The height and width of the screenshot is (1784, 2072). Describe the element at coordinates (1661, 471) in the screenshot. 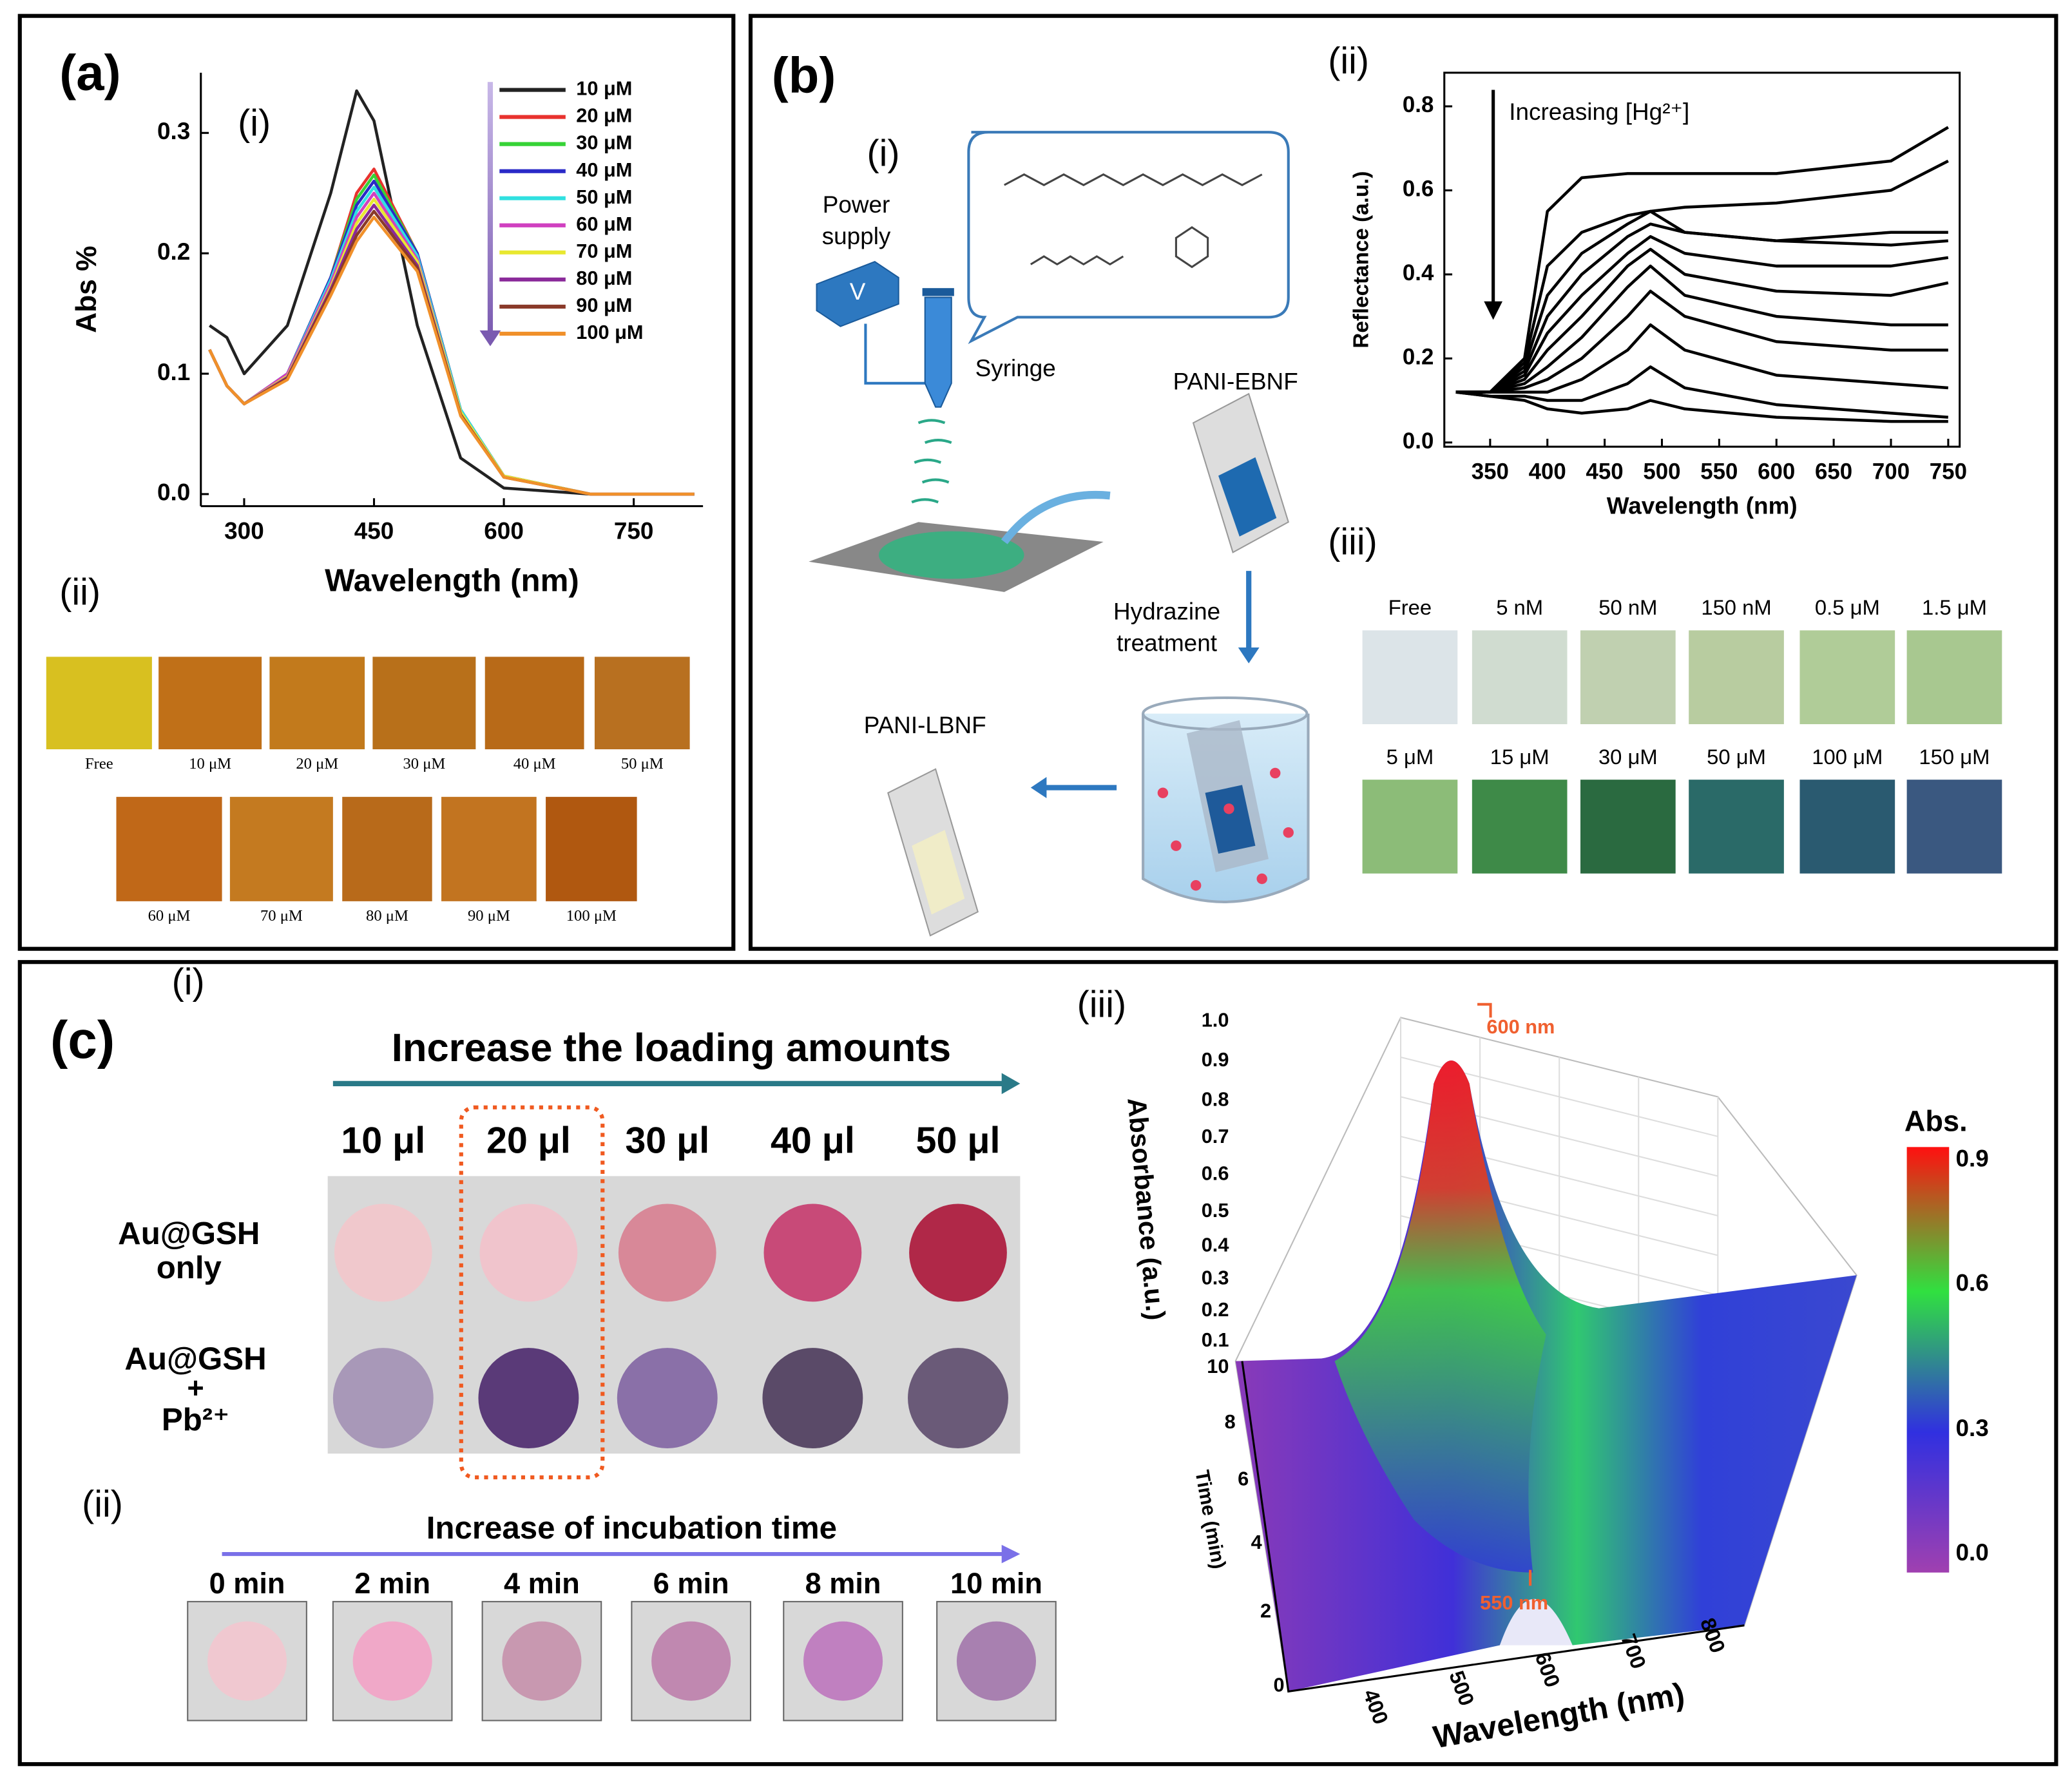

I see `x-tick-label: 500` at that location.